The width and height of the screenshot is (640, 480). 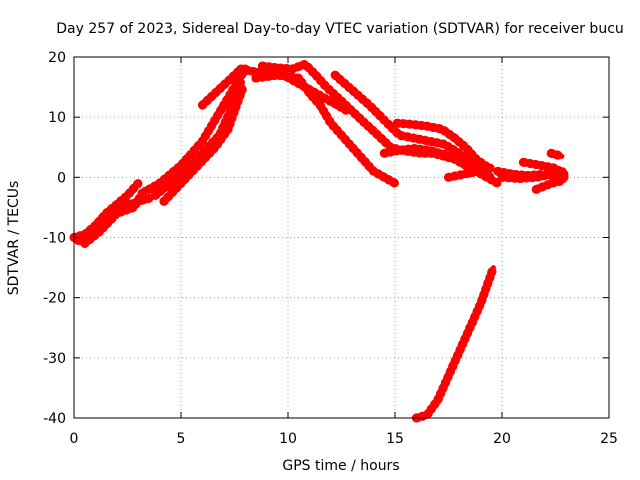 What do you see at coordinates (54, 299) in the screenshot?
I see `y-tick-label: -20` at bounding box center [54, 299].